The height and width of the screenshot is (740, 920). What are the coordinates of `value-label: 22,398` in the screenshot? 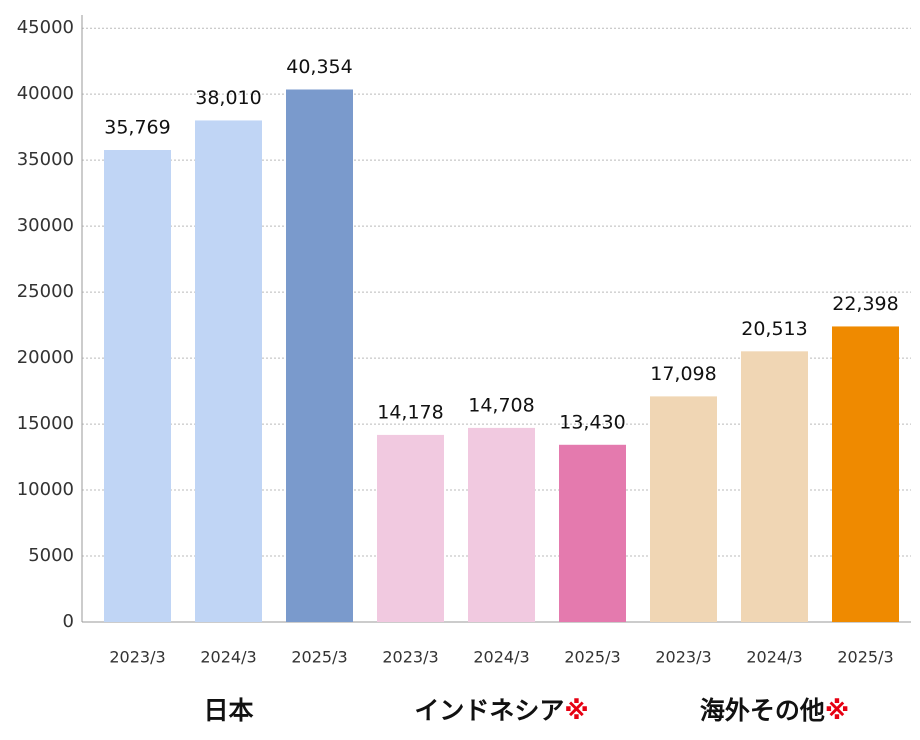 It's located at (865, 304).